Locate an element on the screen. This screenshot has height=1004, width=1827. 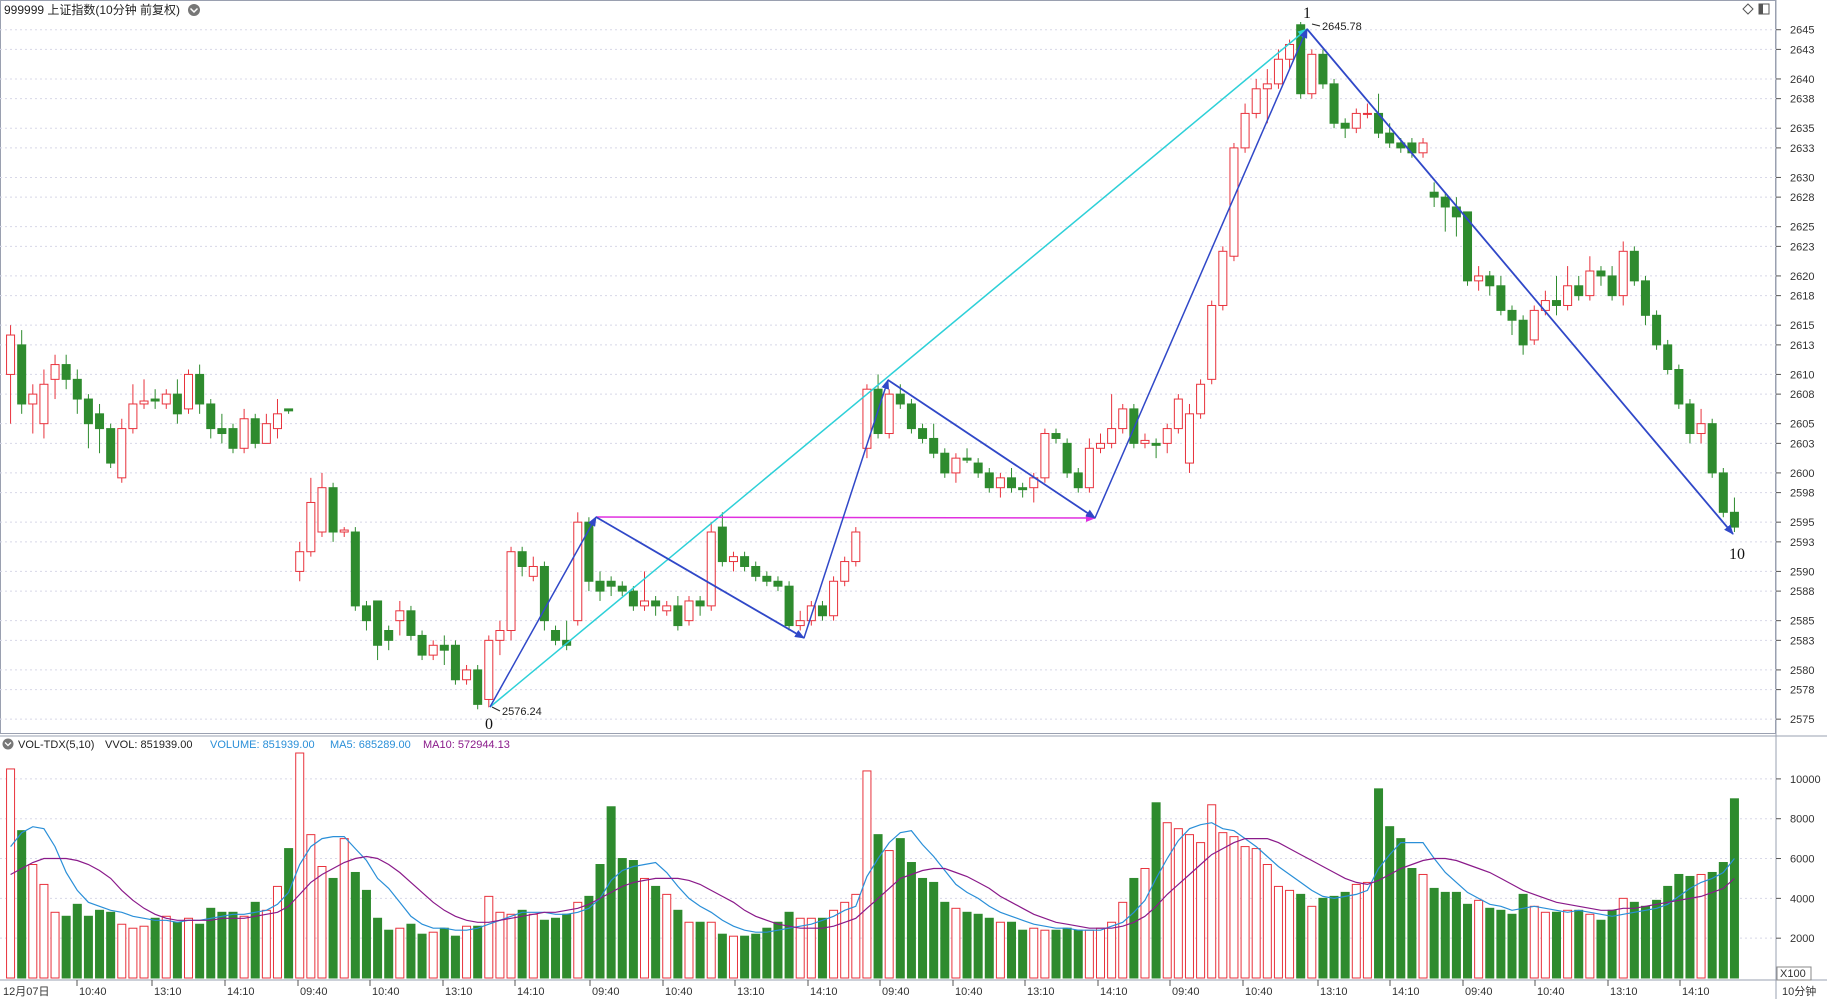
diamond-icon is located at coordinates (1748, 9).